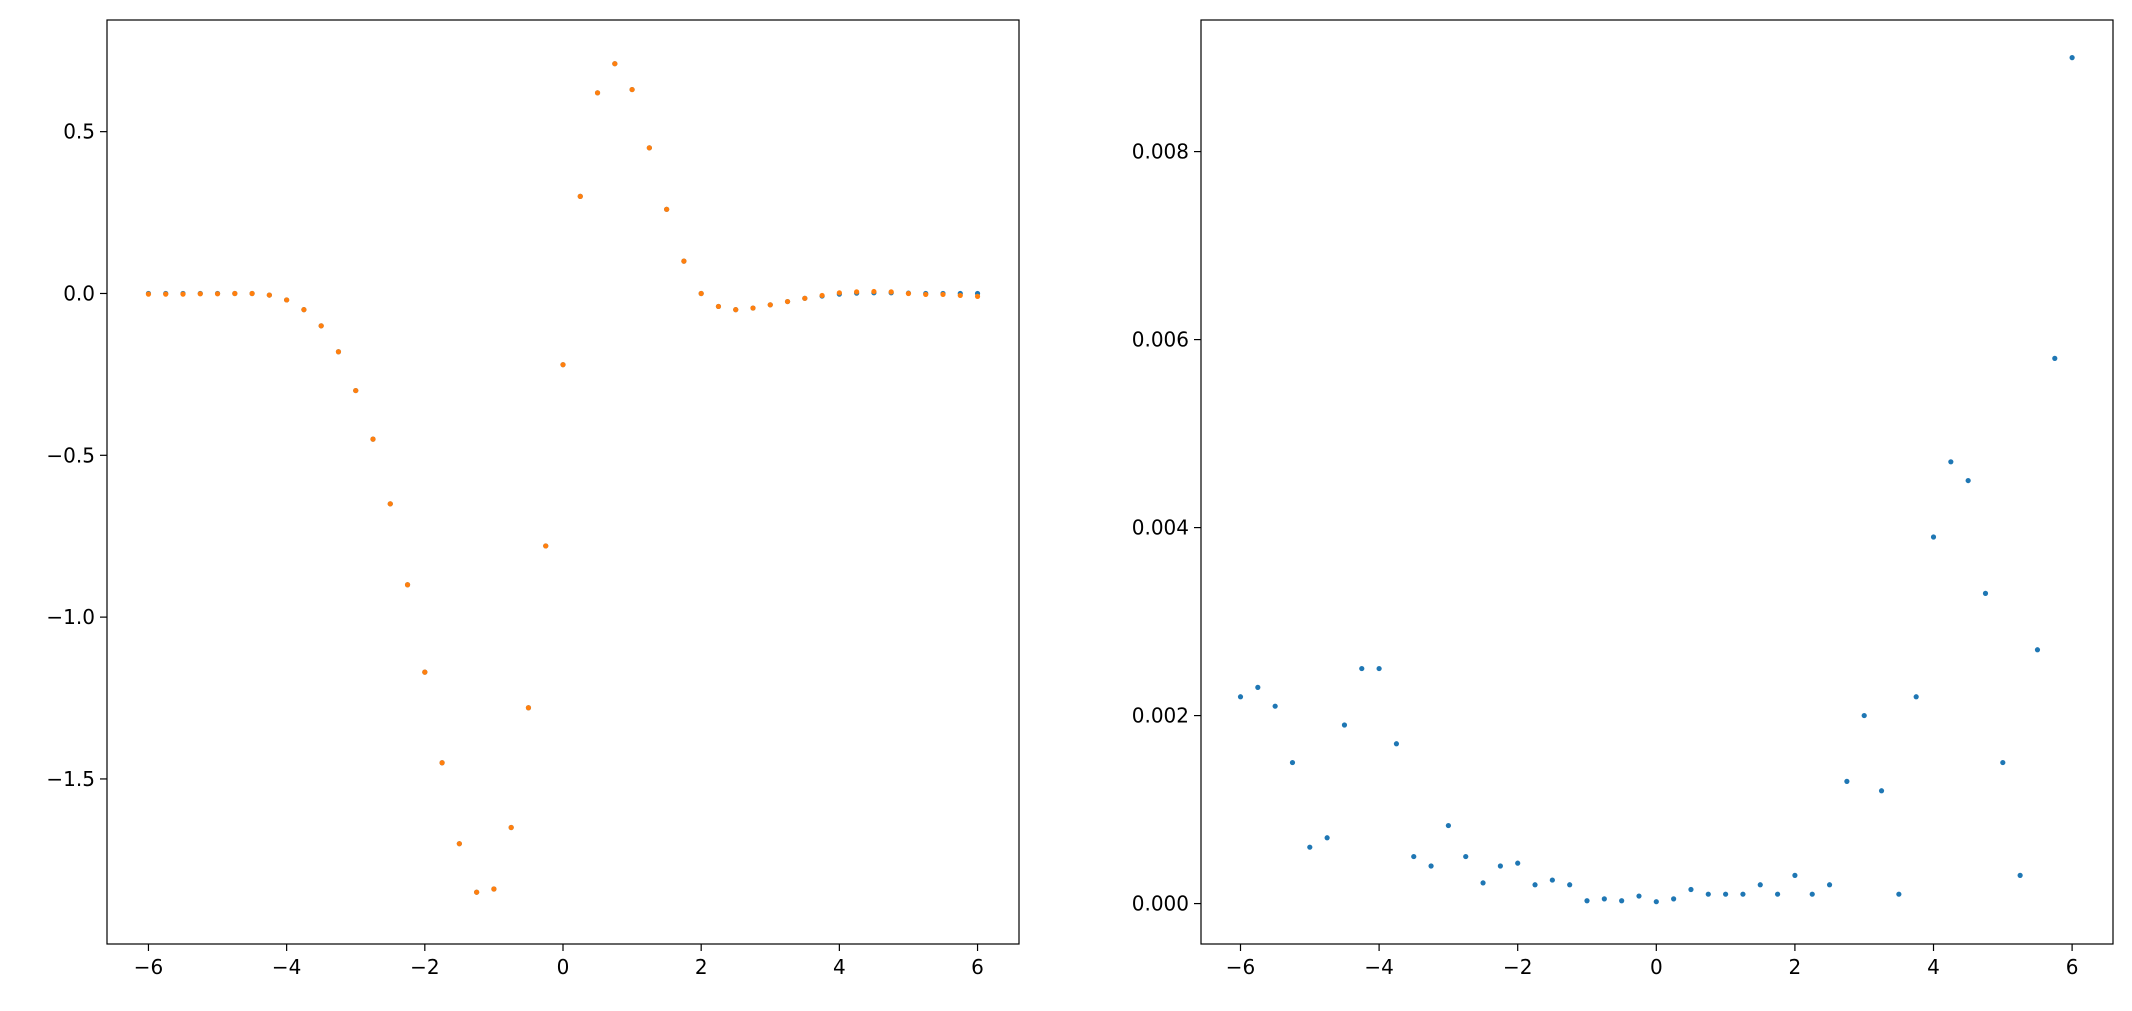 The image size is (2132, 1011). I want to click on y-tick-label: −0.5, so click(70, 455).